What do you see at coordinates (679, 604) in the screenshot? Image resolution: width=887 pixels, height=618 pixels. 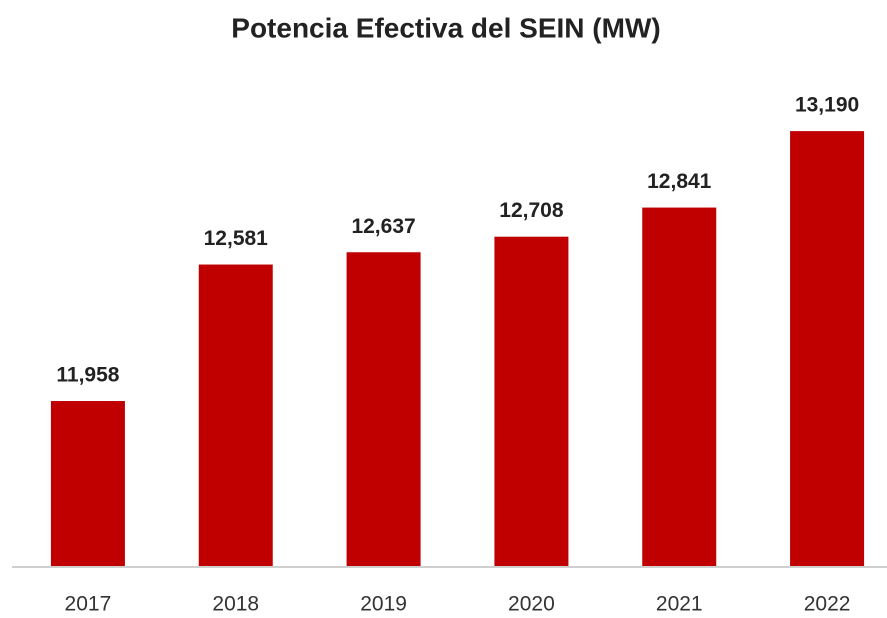 I see `x-tick-label: 2021` at bounding box center [679, 604].